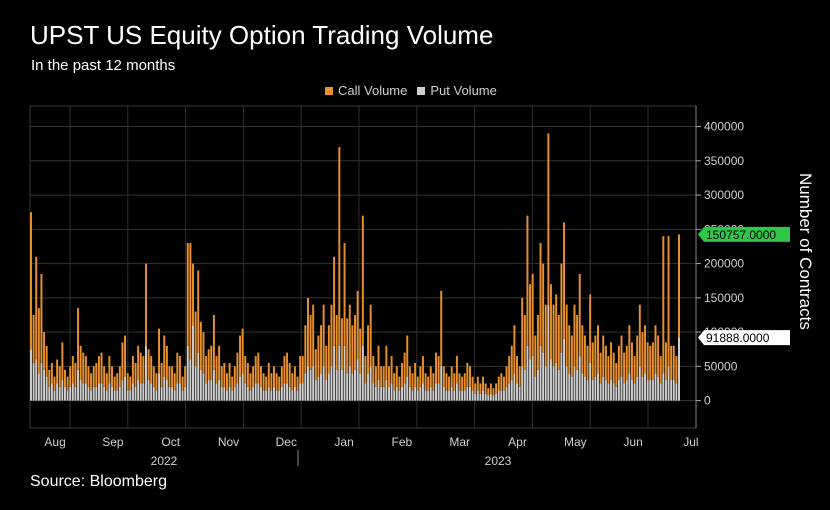 The height and width of the screenshot is (510, 830). I want to click on x-tick-label: Dec, so click(286, 442).